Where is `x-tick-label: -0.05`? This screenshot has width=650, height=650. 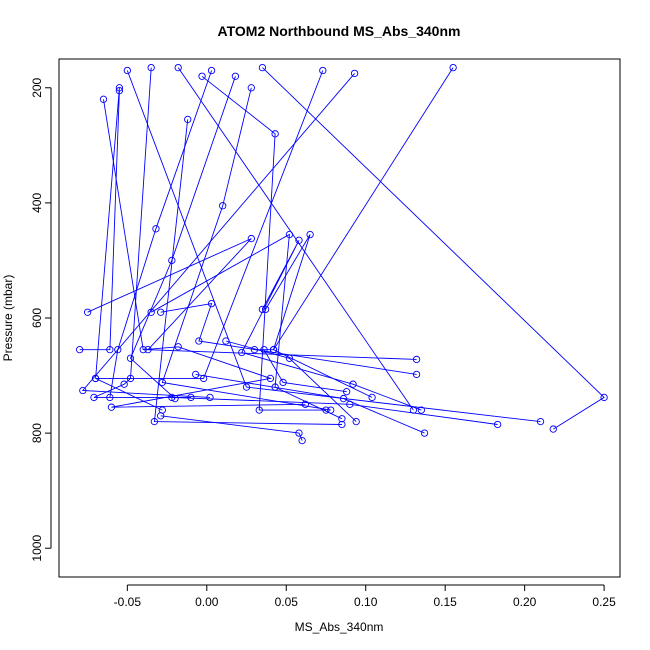
x-tick-label: -0.05 is located at coordinates (128, 602).